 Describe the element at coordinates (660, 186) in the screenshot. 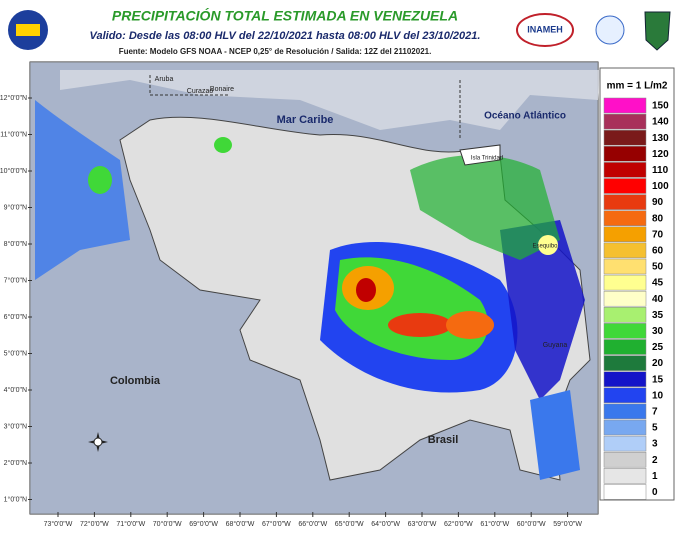

I see `legend-label: 100` at that location.